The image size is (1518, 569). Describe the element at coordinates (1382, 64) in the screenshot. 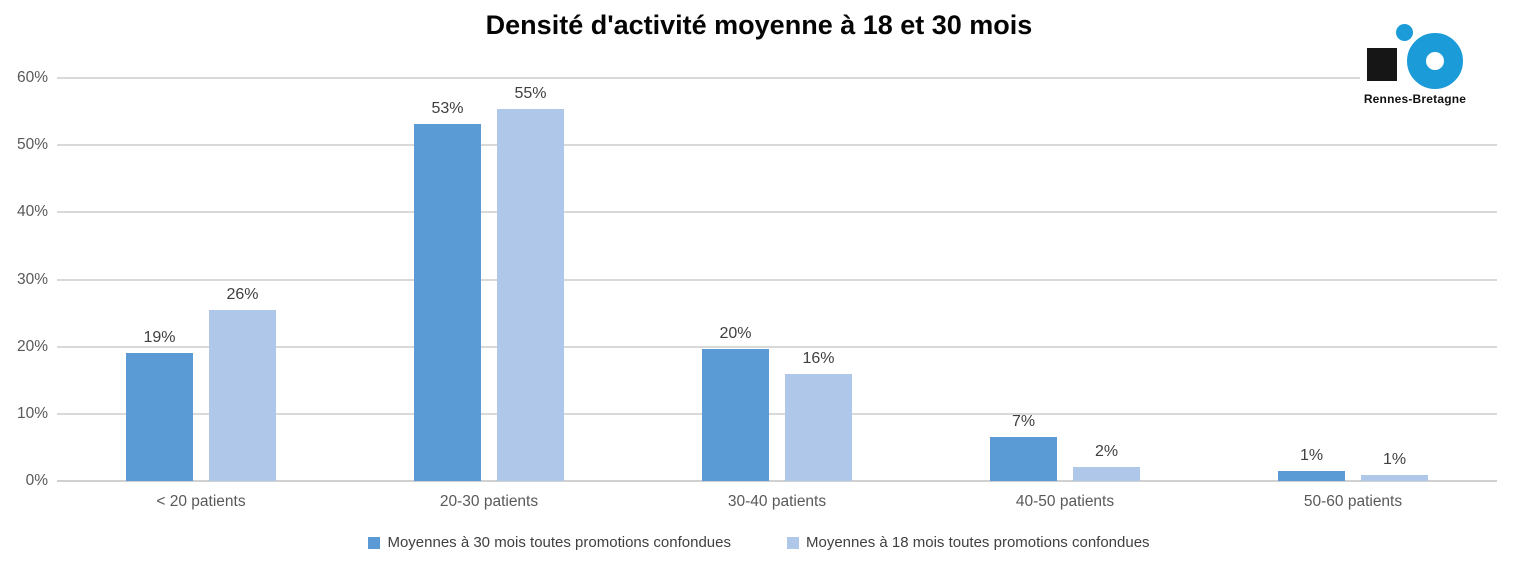

I see `logo-black-square-icon` at that location.